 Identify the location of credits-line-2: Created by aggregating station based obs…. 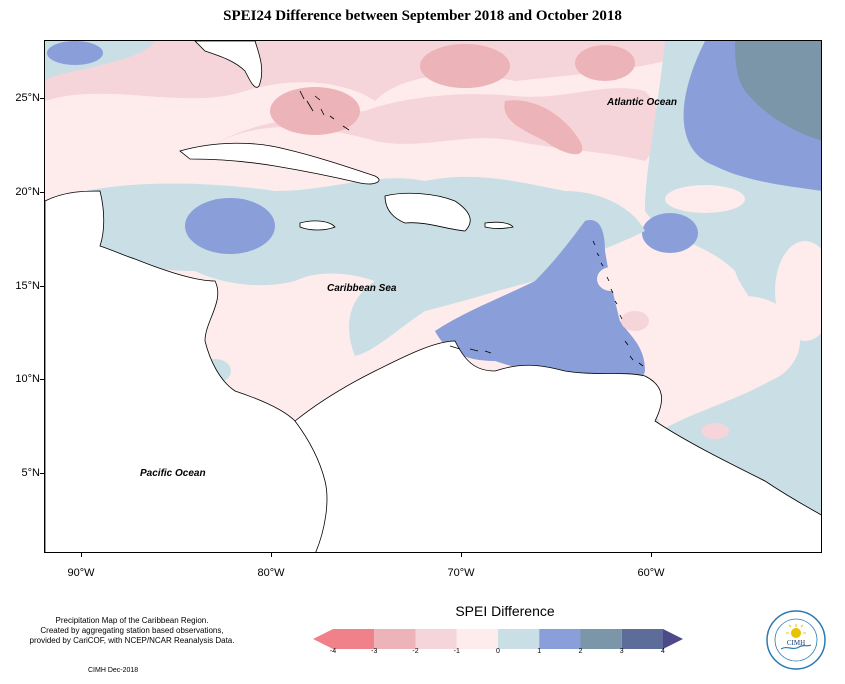
(132, 630).